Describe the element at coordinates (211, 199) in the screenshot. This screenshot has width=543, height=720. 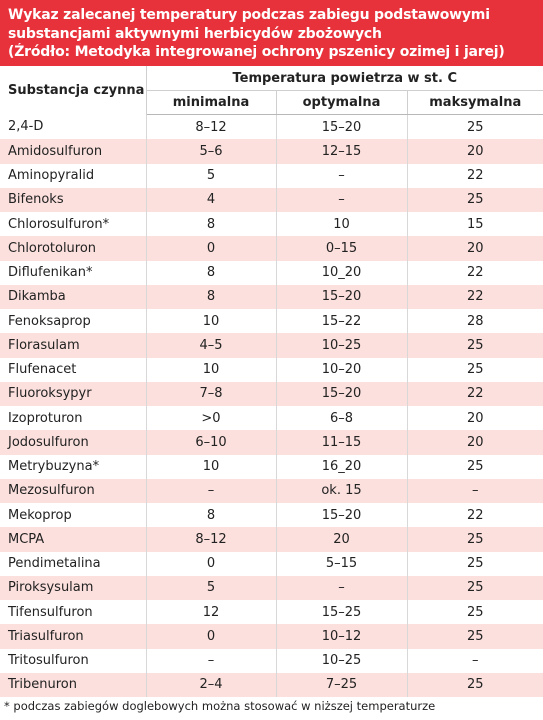
I see `cell-min: 4` at that location.